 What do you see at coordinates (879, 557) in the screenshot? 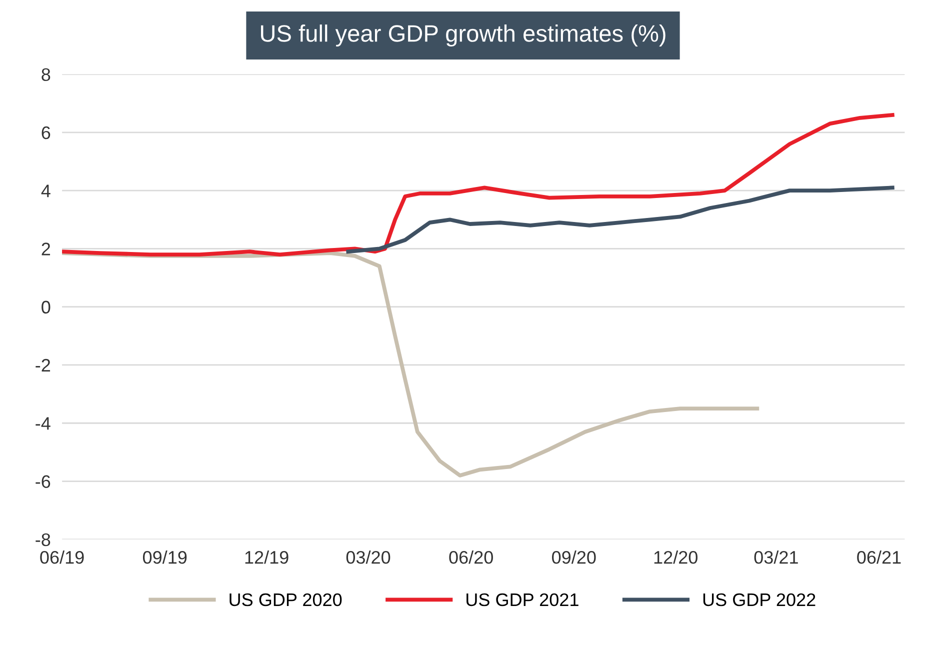
I see `x-tick-label: 06/21` at bounding box center [879, 557].